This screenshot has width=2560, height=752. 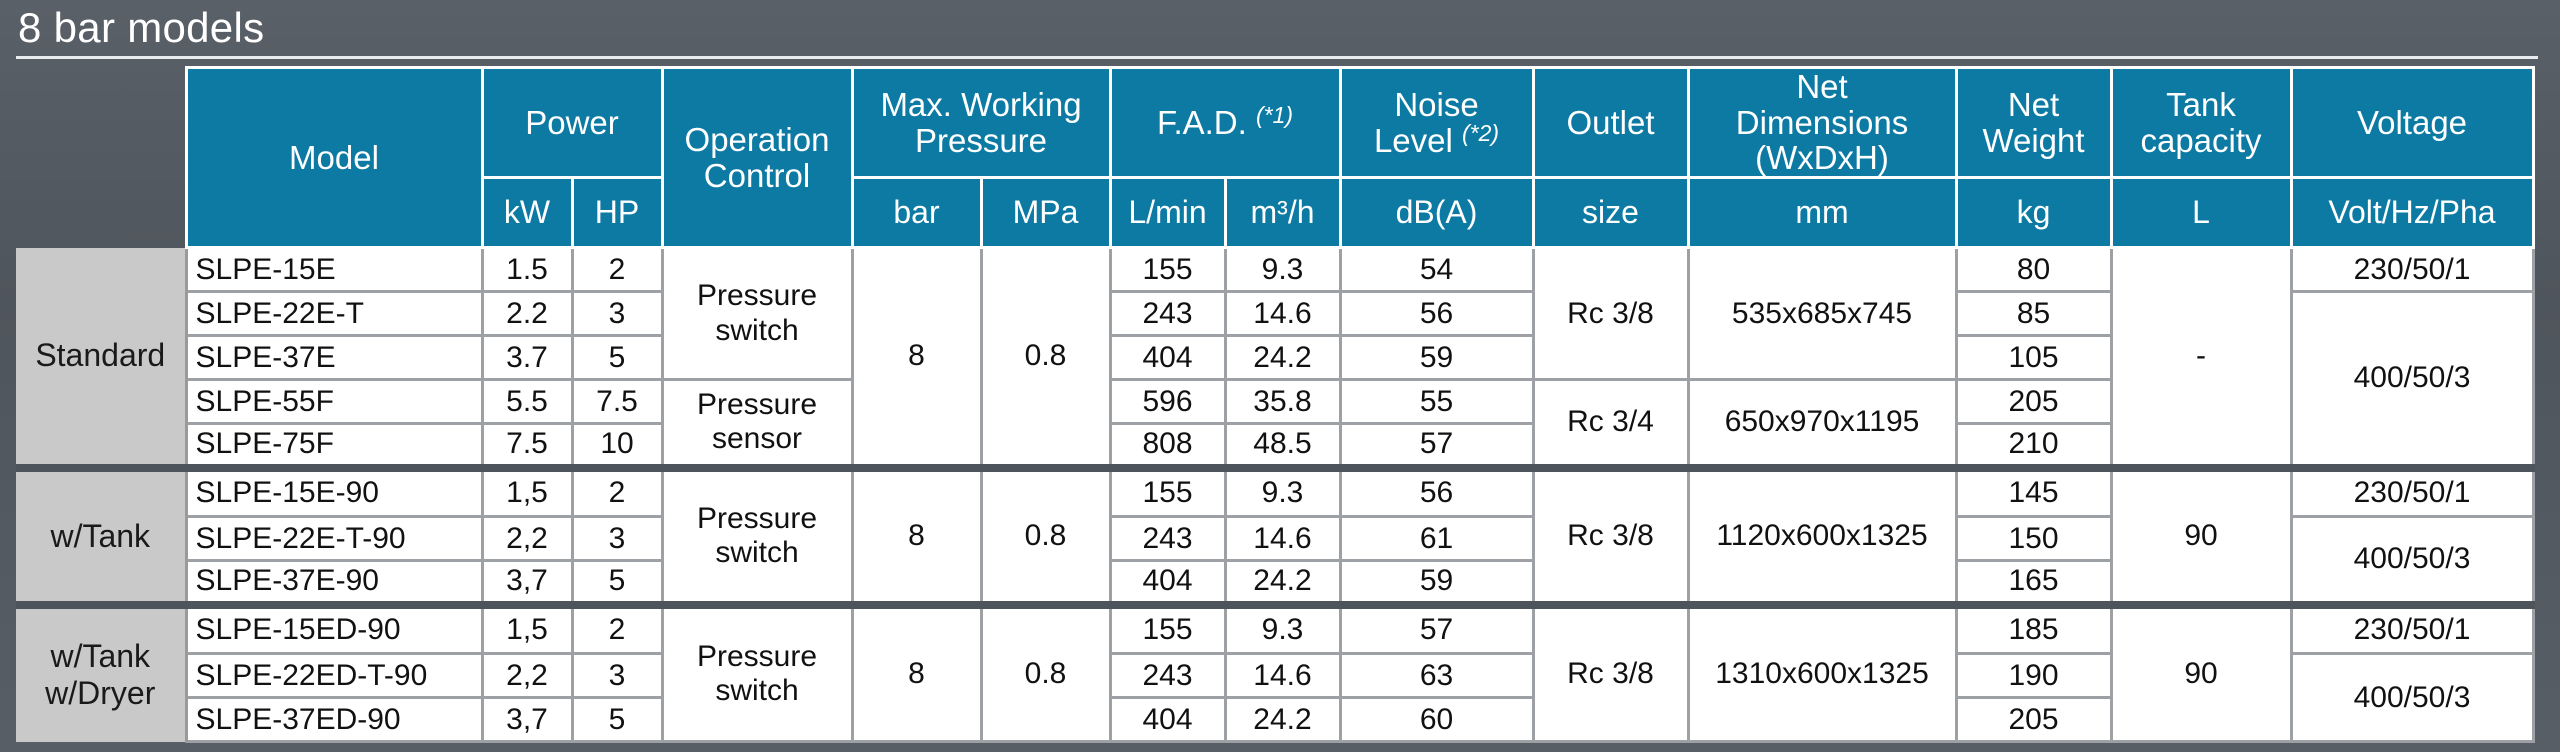 I want to click on title-divider, so click(x=1277, y=57).